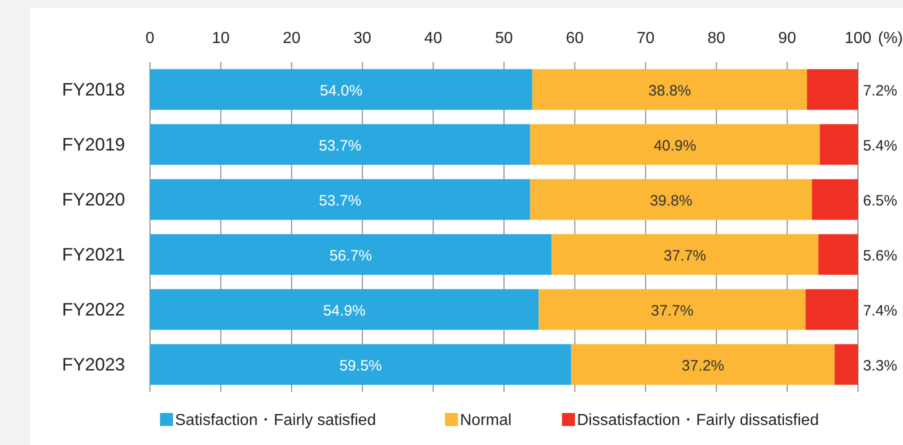  I want to click on y-tick-label: FY2022, so click(93, 310).